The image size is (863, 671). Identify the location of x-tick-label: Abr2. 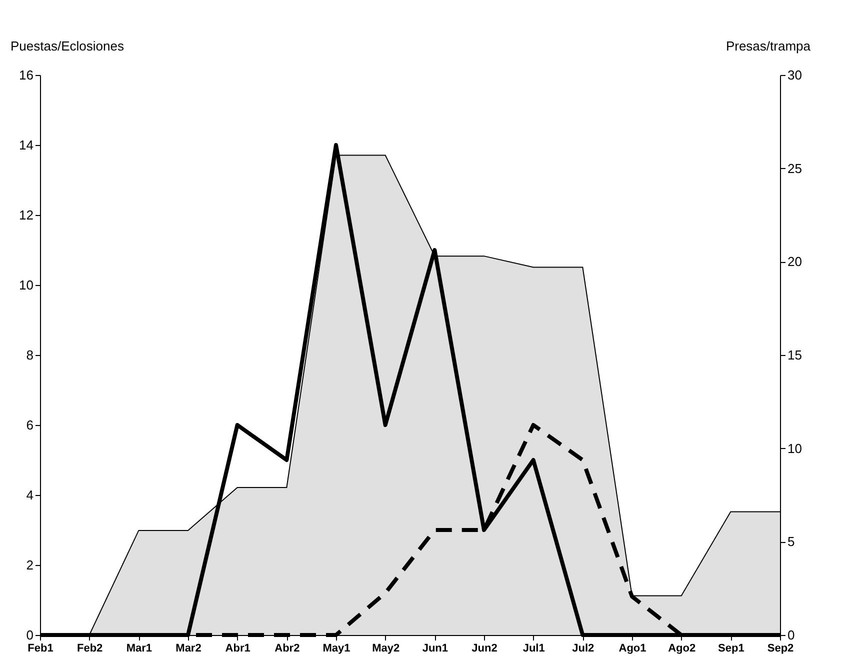
(287, 648).